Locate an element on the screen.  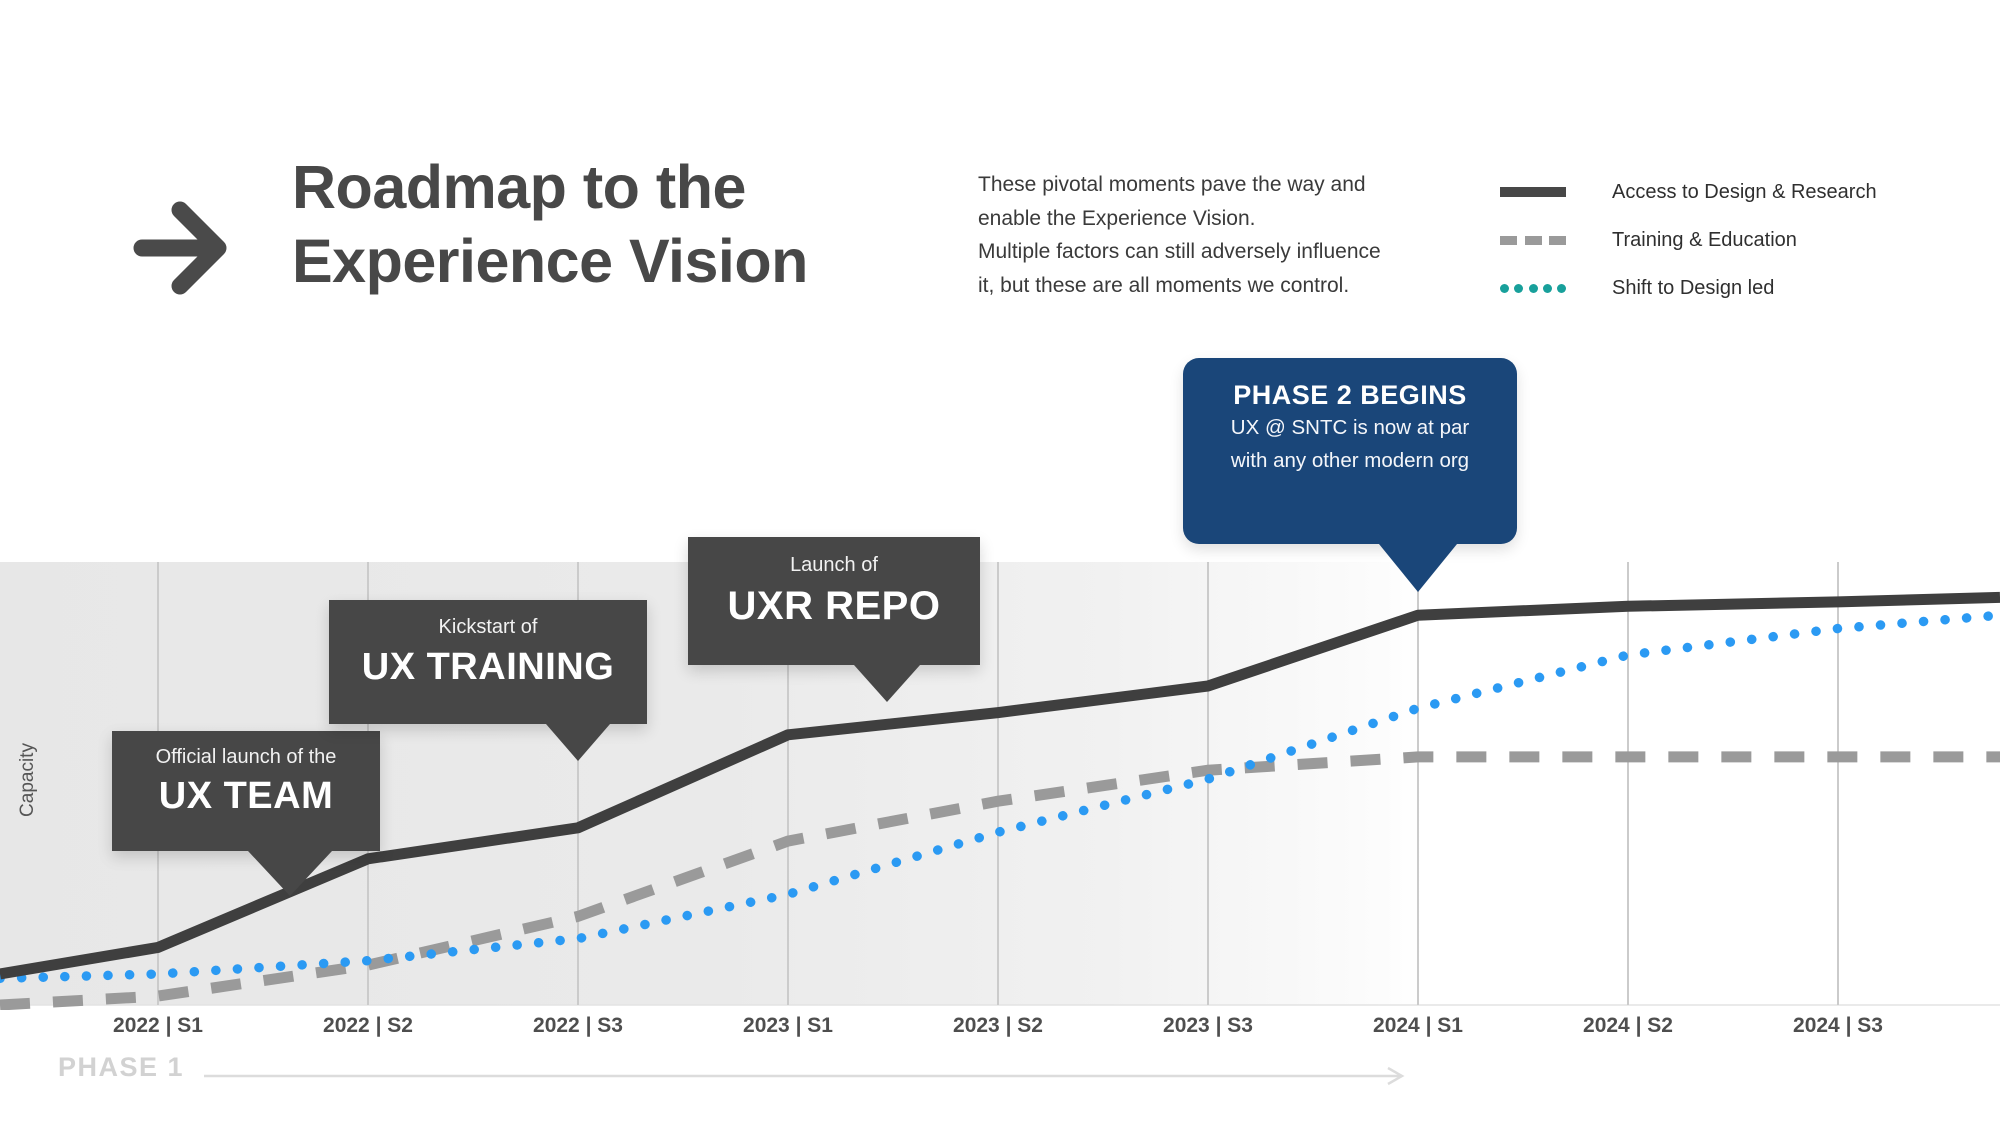
callout-title: UX TEAM is located at coordinates (246, 796).